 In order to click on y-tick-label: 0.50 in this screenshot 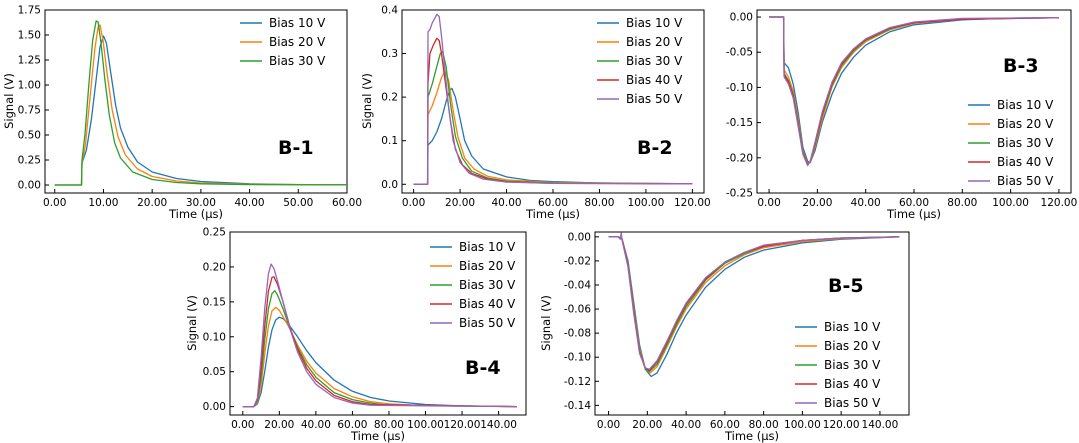, I will do `click(29, 136)`.